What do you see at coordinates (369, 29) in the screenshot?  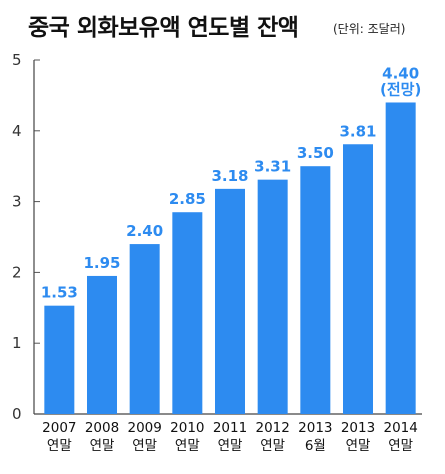 I see `unit-note: (단위: 조달러)` at bounding box center [369, 29].